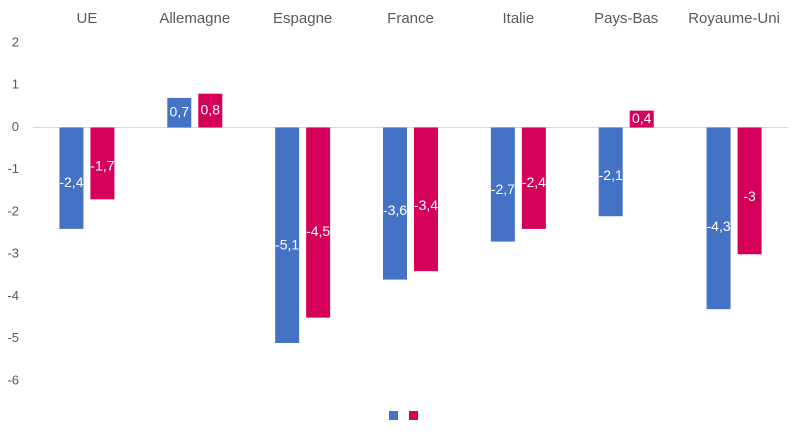 Image resolution: width=800 pixels, height=437 pixels. Describe the element at coordinates (503, 189) in the screenshot. I see `data-label: -2,7` at that location.